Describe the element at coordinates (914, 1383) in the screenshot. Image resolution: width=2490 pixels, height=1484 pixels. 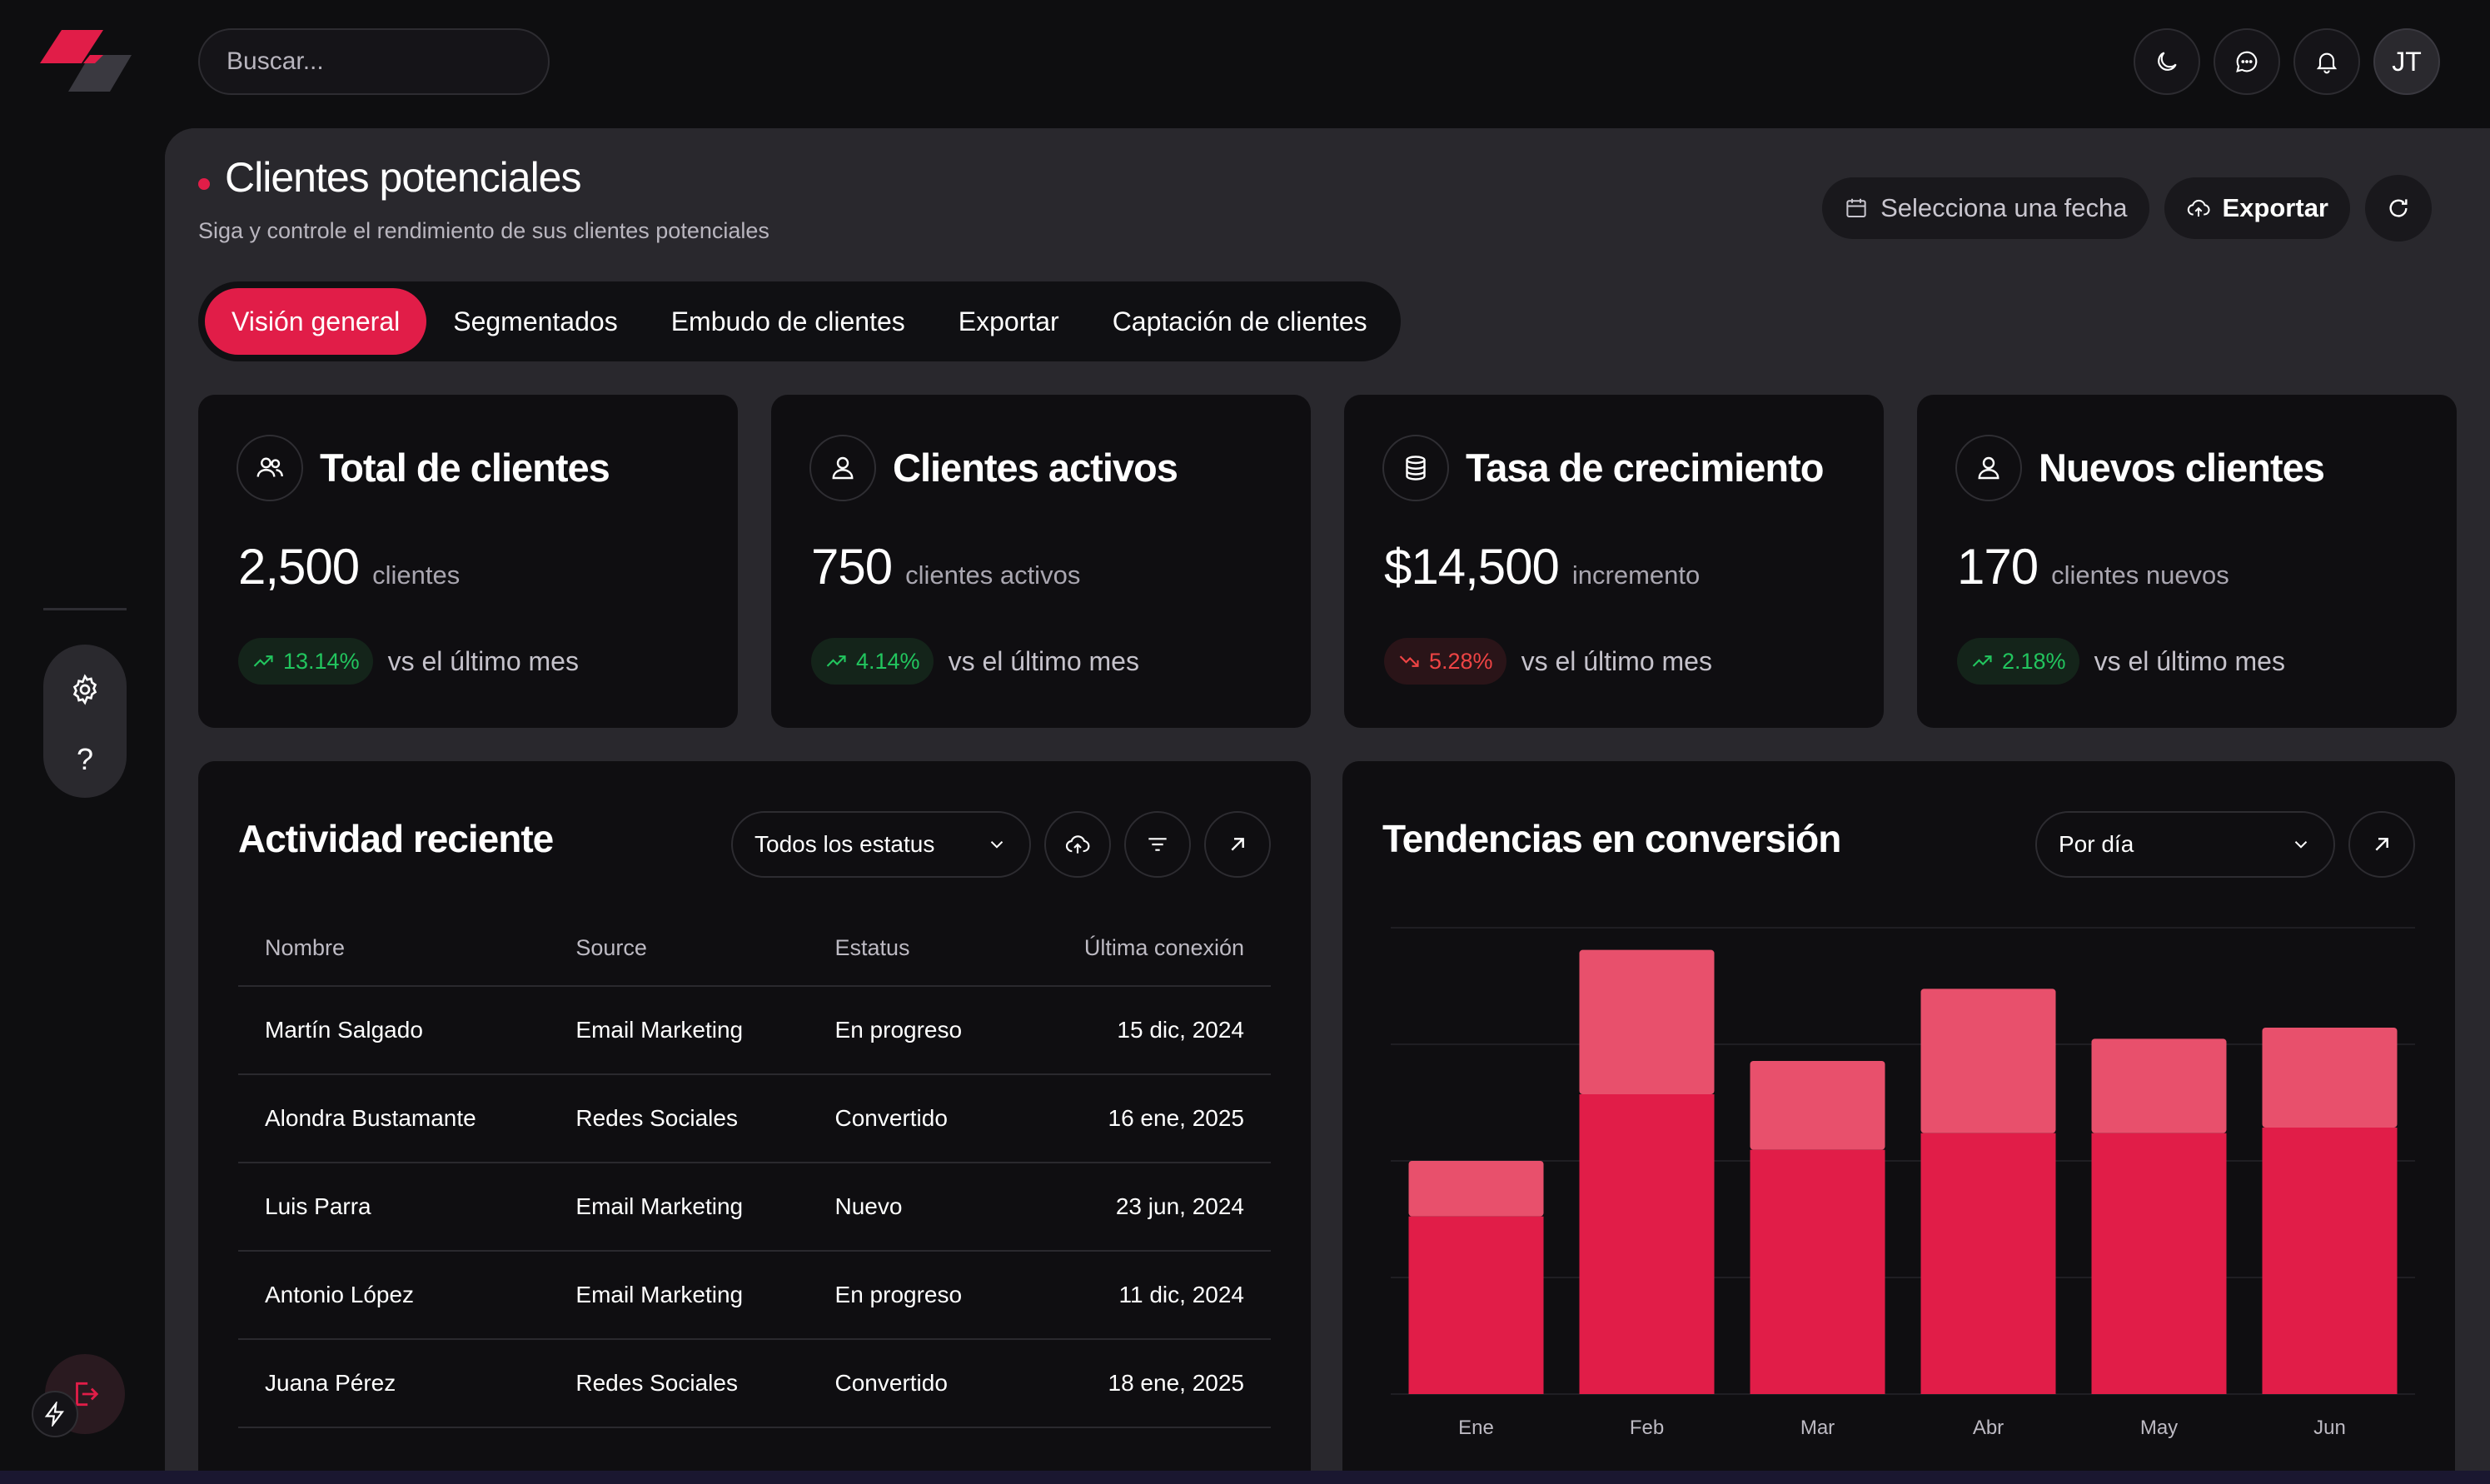
I see `cell-estatus: Convertido` at that location.